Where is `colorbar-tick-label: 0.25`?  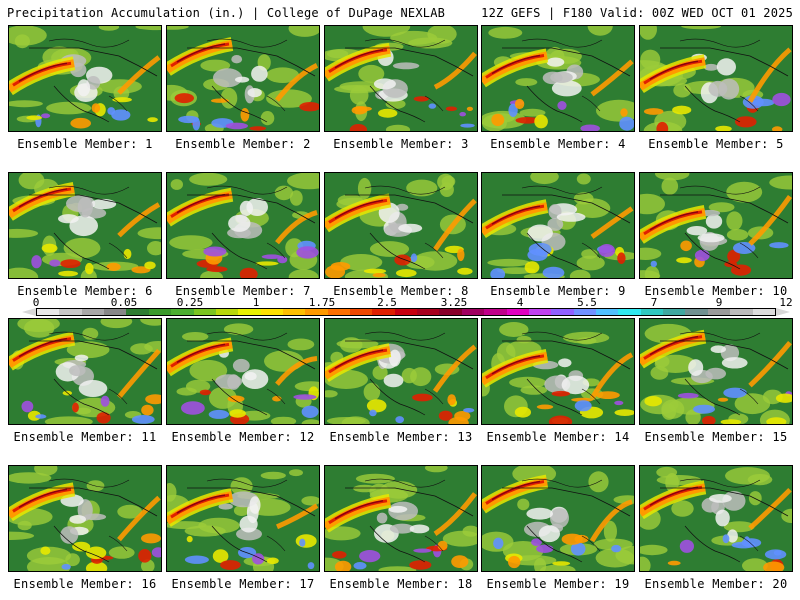
colorbar-tick-label: 0.25 is located at coordinates (190, 302).